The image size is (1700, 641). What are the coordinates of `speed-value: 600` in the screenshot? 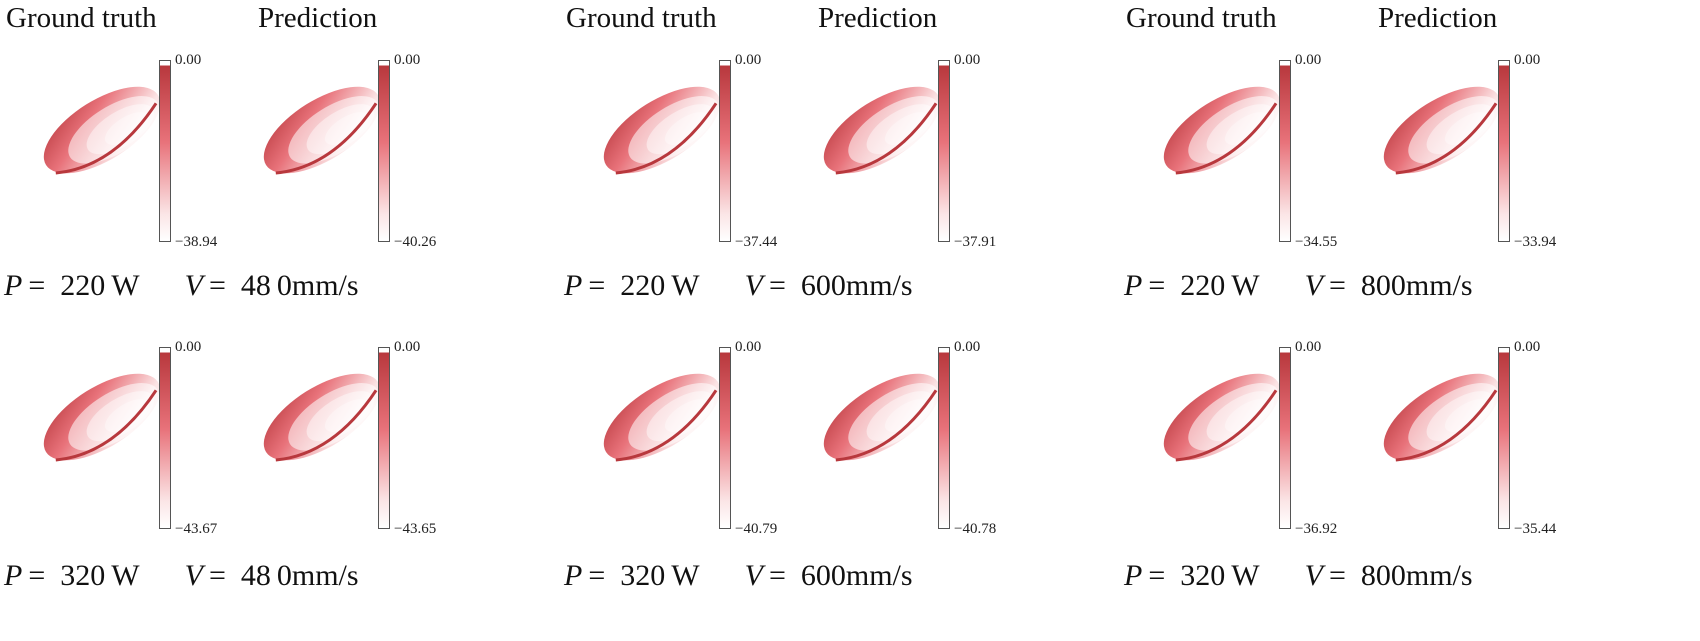 It's located at (823, 285).